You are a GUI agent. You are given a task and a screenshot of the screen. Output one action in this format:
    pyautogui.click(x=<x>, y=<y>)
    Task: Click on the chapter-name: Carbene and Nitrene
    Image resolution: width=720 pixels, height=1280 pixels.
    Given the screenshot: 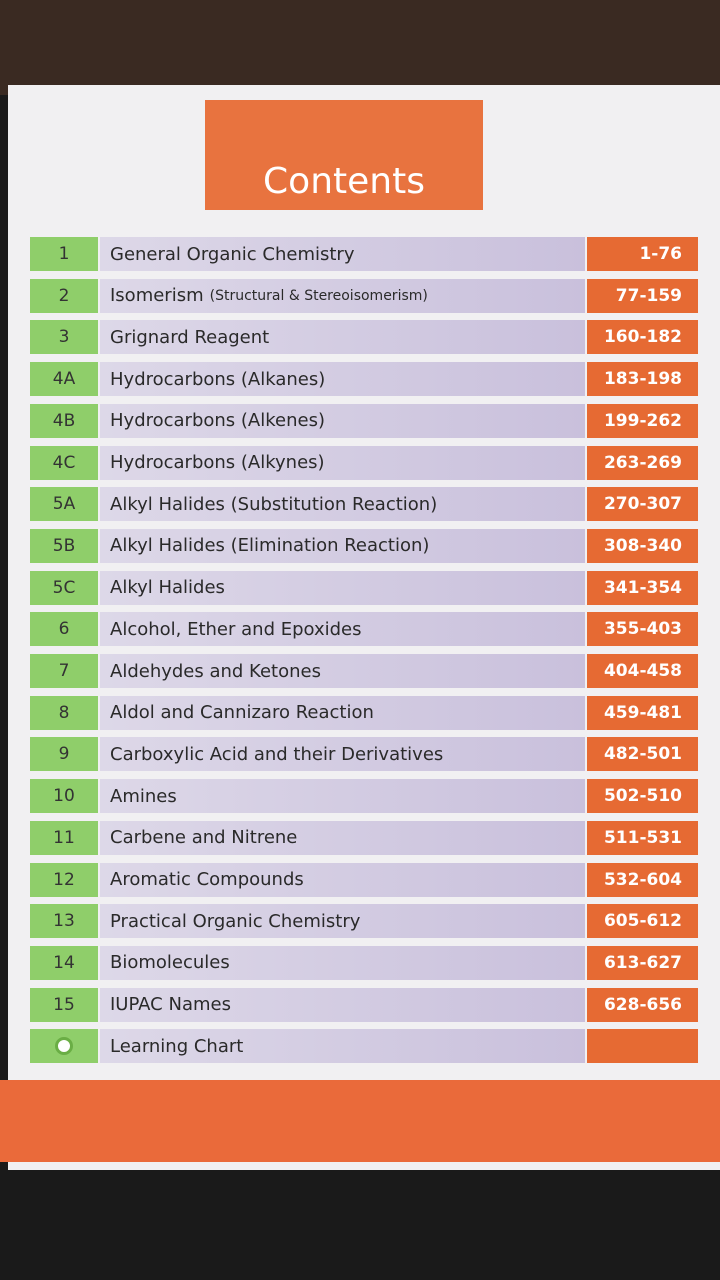 What is the action you would take?
    pyautogui.click(x=204, y=838)
    